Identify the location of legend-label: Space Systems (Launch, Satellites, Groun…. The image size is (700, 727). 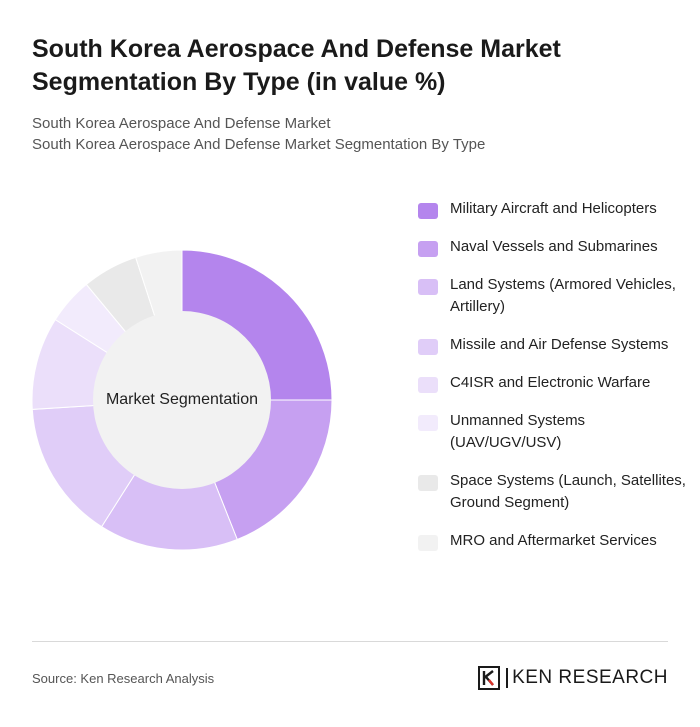
(568, 491).